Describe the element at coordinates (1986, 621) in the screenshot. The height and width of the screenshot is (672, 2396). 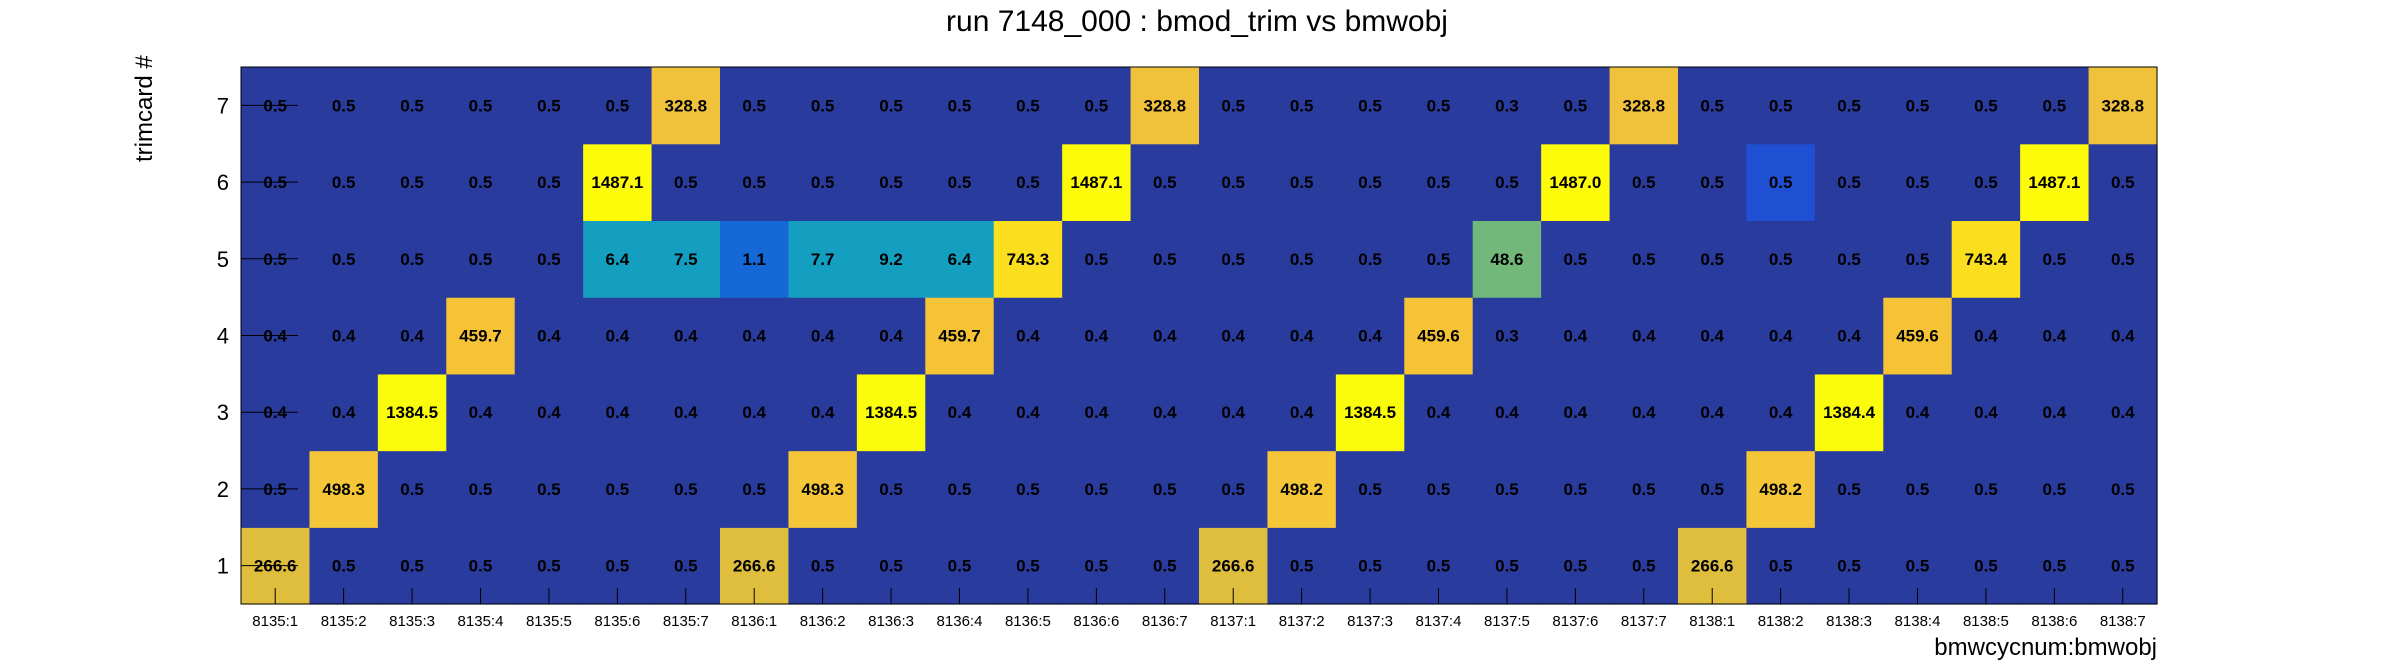
I see `x-tick-label: 8138:5` at that location.